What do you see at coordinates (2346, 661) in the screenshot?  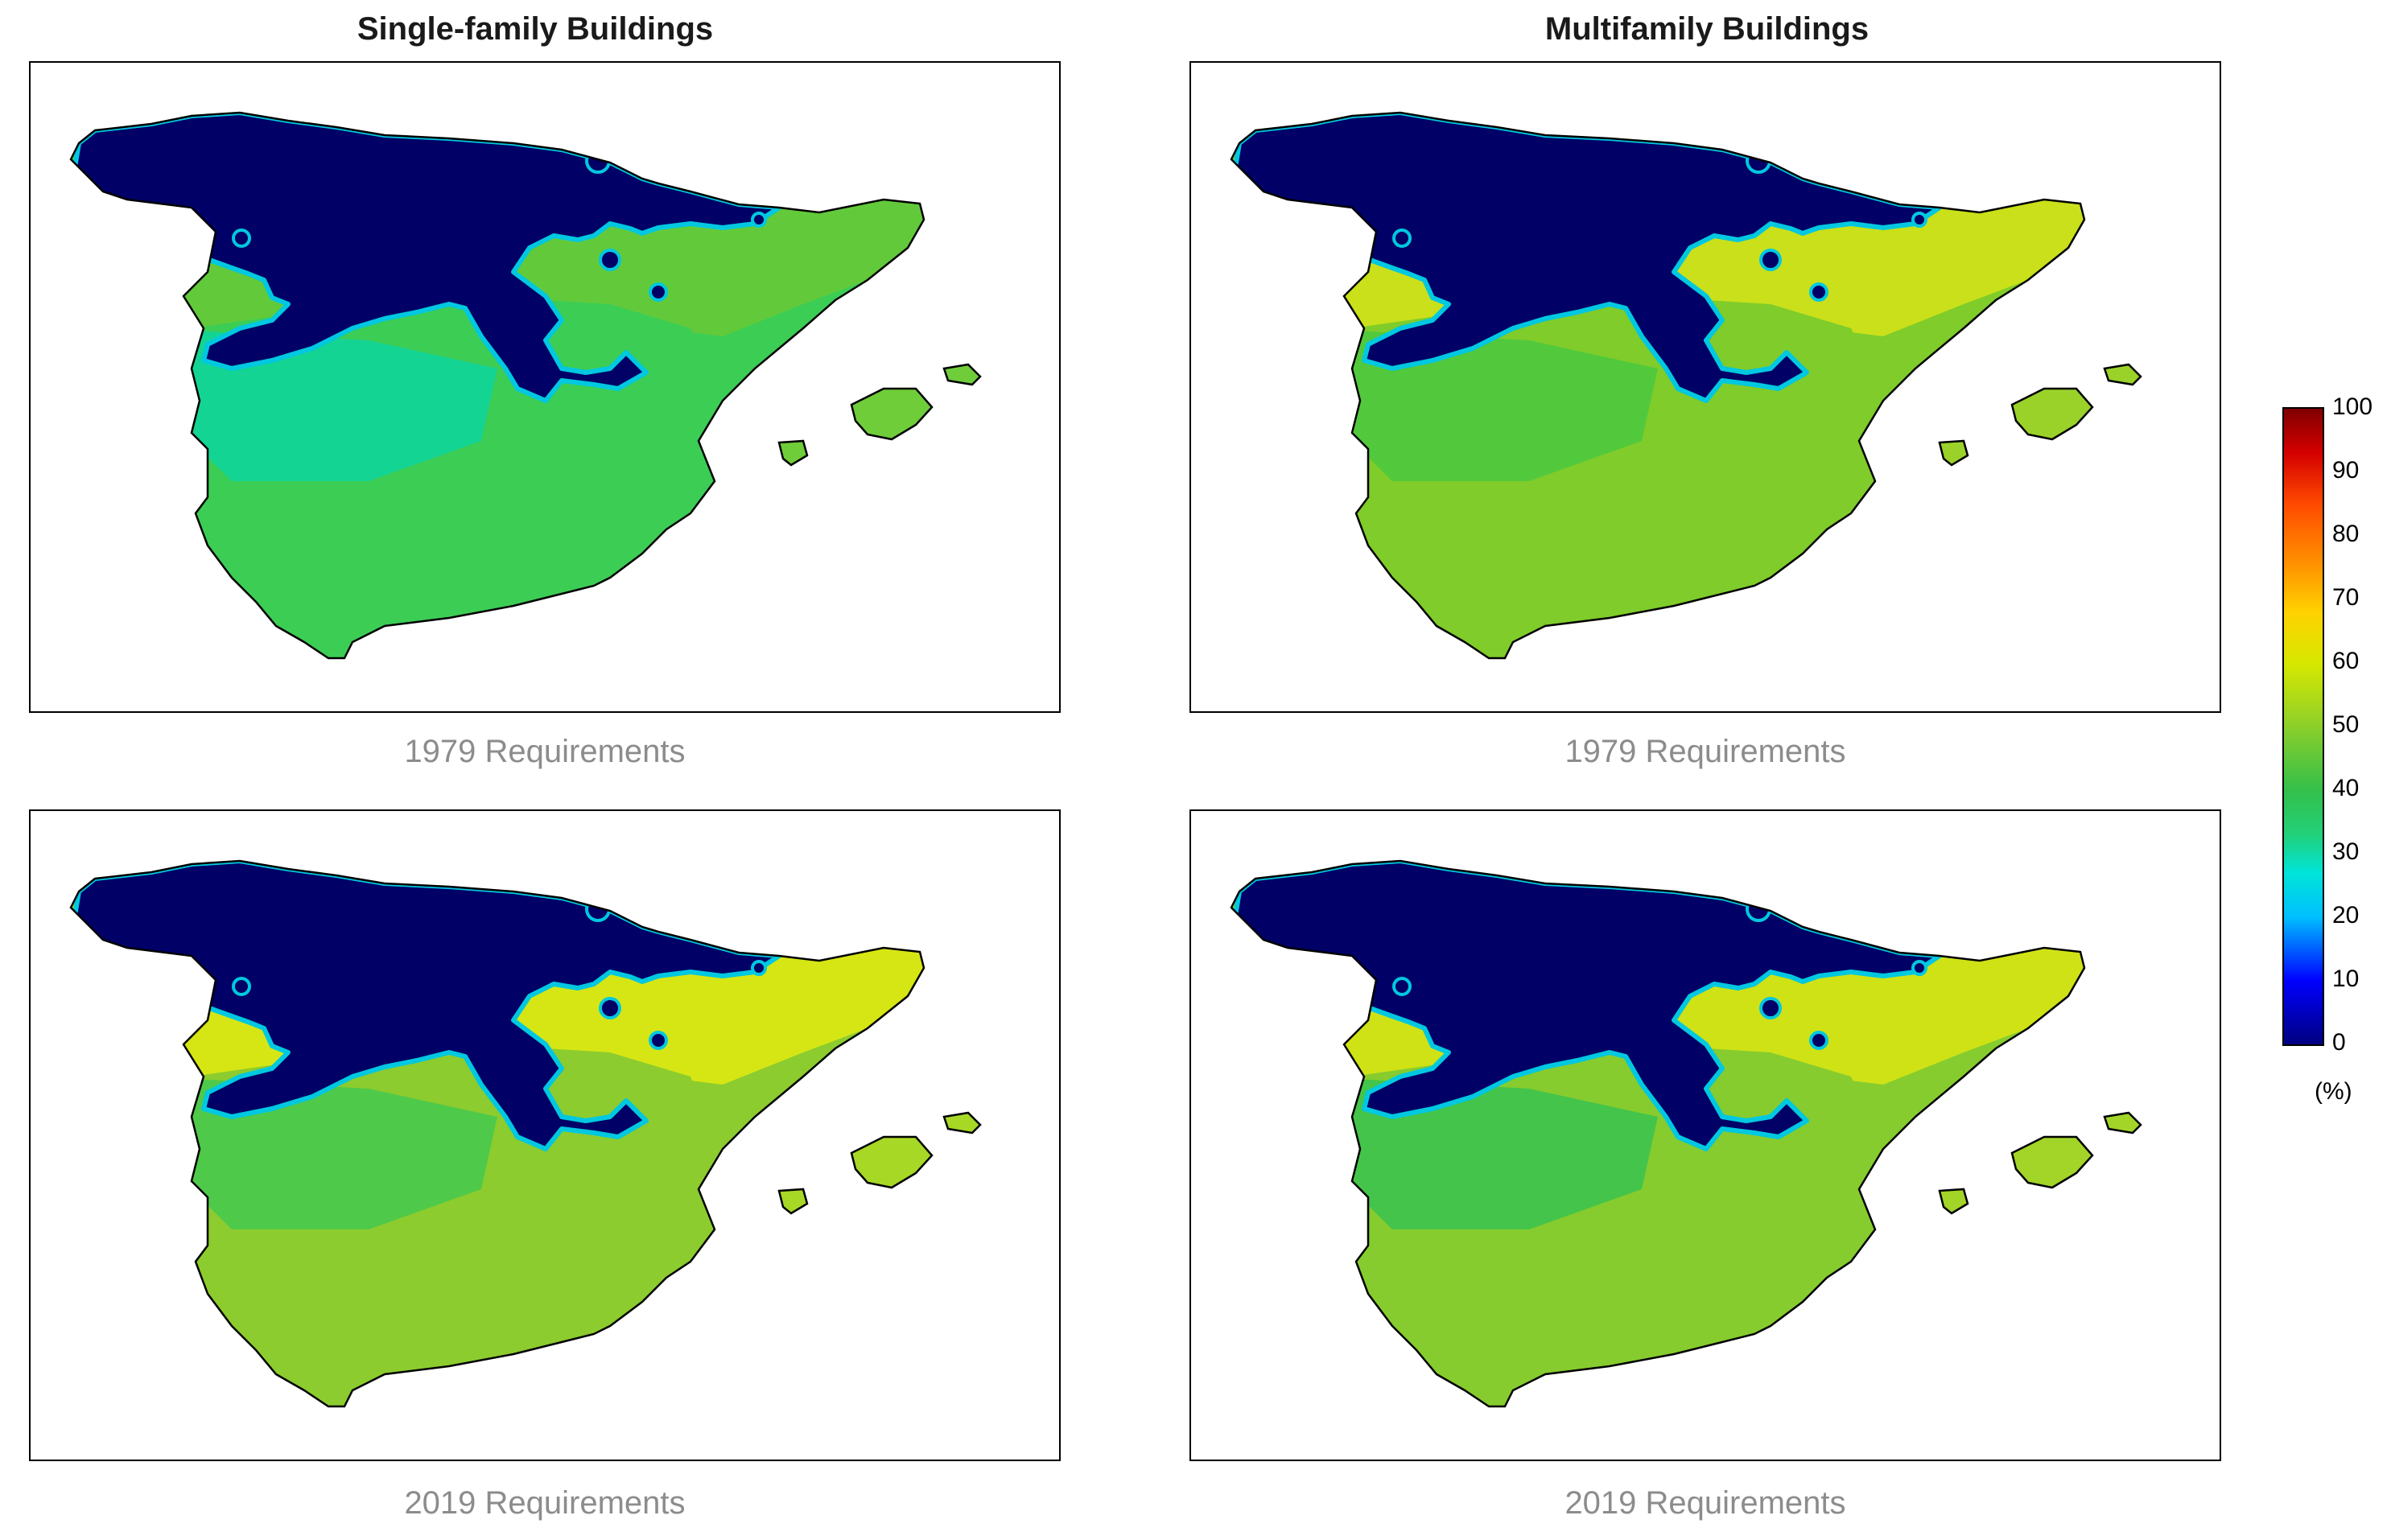 I see `colorbar-tick: 60` at bounding box center [2346, 661].